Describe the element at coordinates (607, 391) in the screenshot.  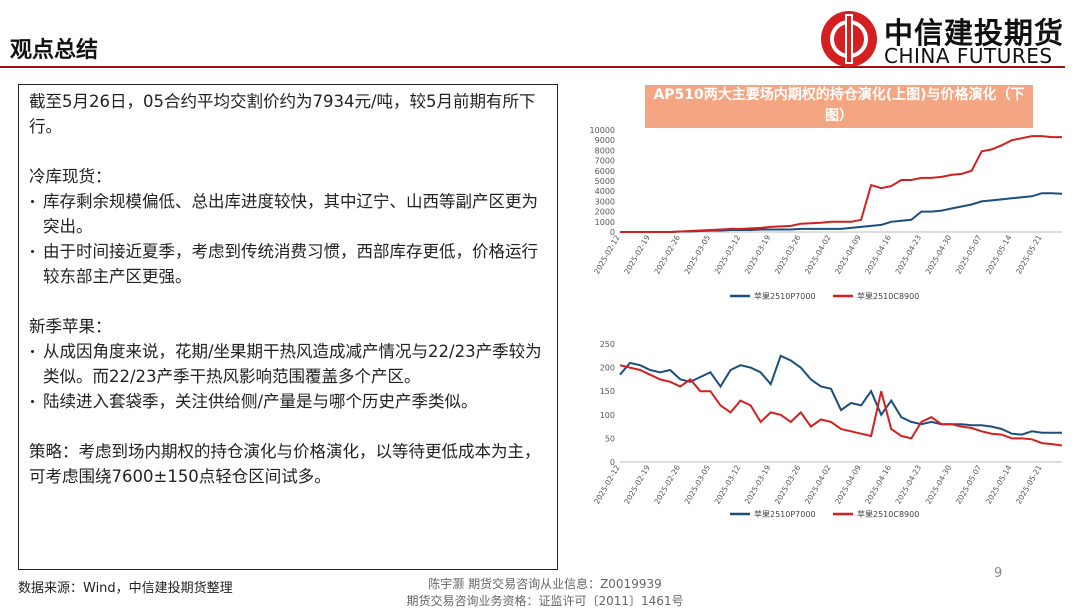
I see `y-tick-label: 150` at that location.